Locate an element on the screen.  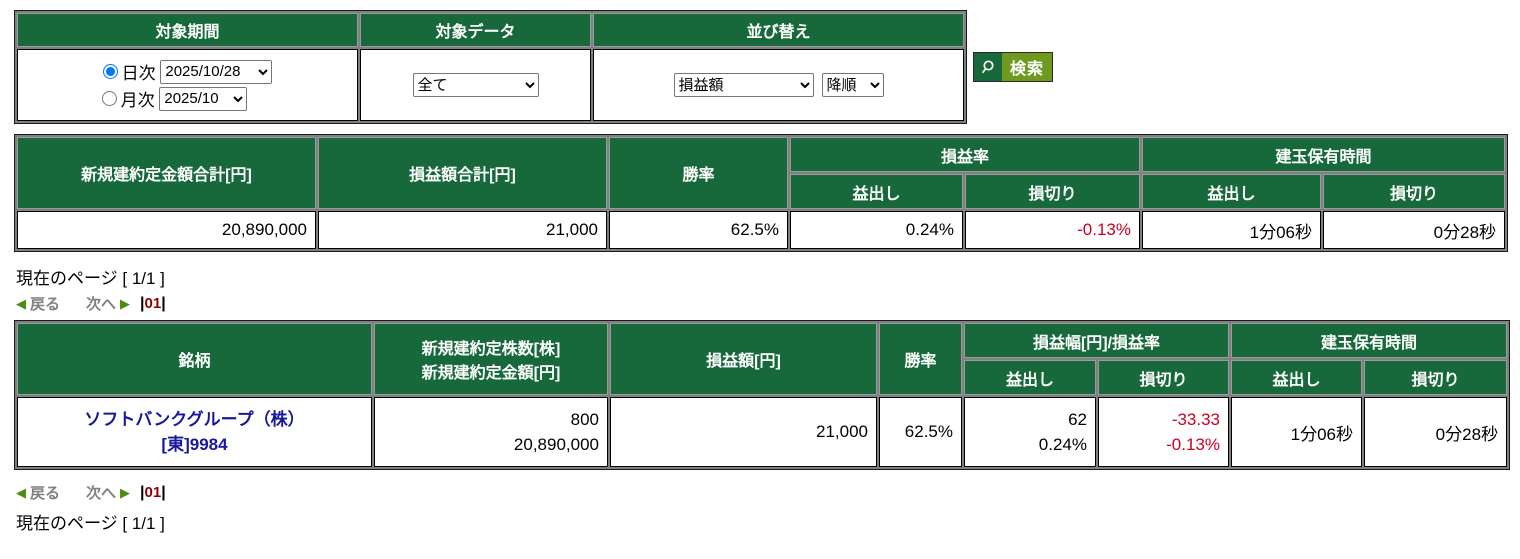
summary-header-amount: 新規建約定金額合計[円] is located at coordinates (166, 173).